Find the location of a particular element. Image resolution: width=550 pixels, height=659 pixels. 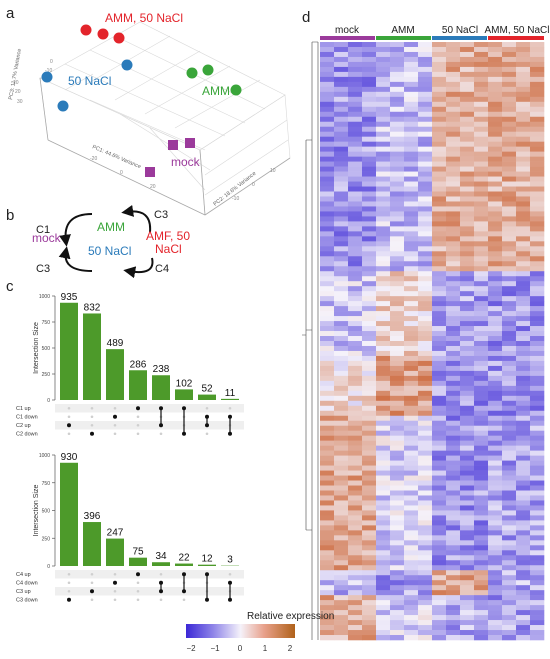

upset-bar-value-label: 11 is located at coordinates (230, 393).